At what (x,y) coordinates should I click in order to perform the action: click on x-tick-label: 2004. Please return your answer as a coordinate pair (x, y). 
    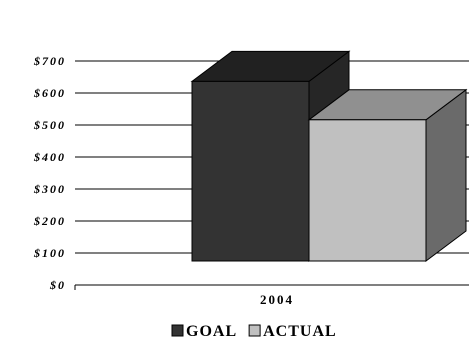
    Looking at the image, I should click on (277, 299).